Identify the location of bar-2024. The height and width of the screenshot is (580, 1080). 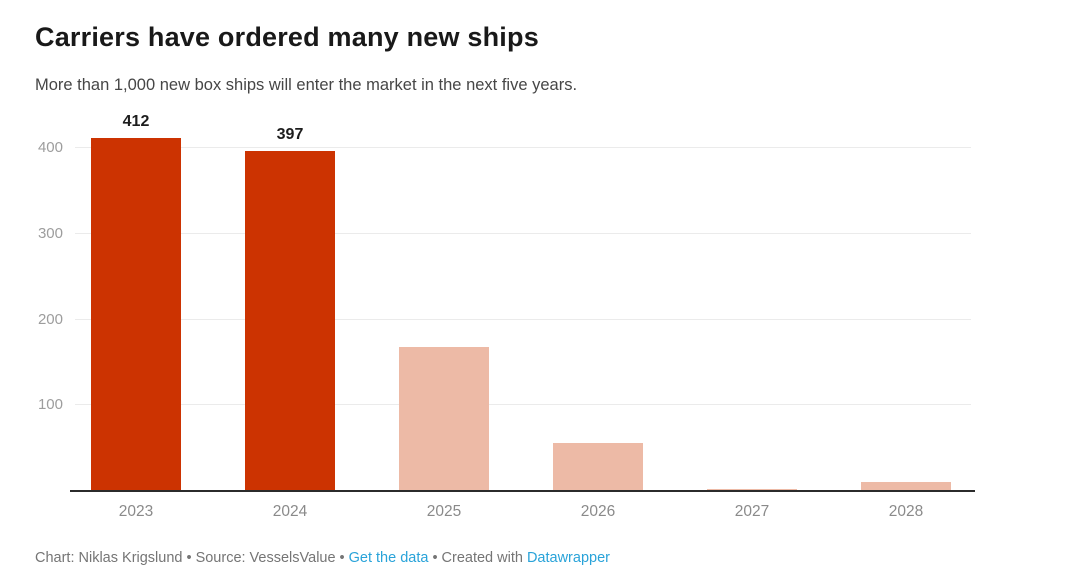
(290, 320).